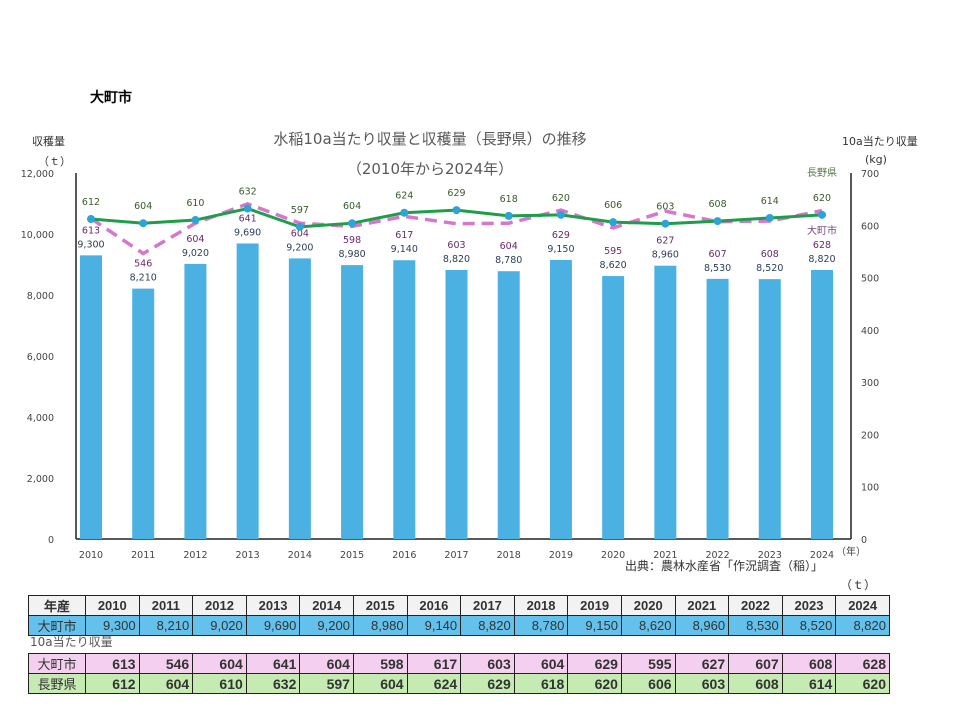 Image resolution: width=964 pixels, height=723 pixels. What do you see at coordinates (143, 278) in the screenshot?
I see `bar-value-label: 8,210` at bounding box center [143, 278].